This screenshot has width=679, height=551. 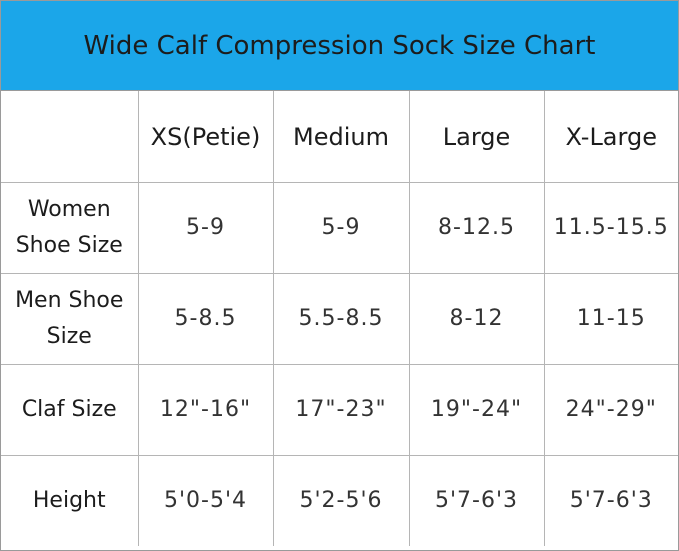 I want to click on size-value: 5-8.5, so click(x=205, y=319).